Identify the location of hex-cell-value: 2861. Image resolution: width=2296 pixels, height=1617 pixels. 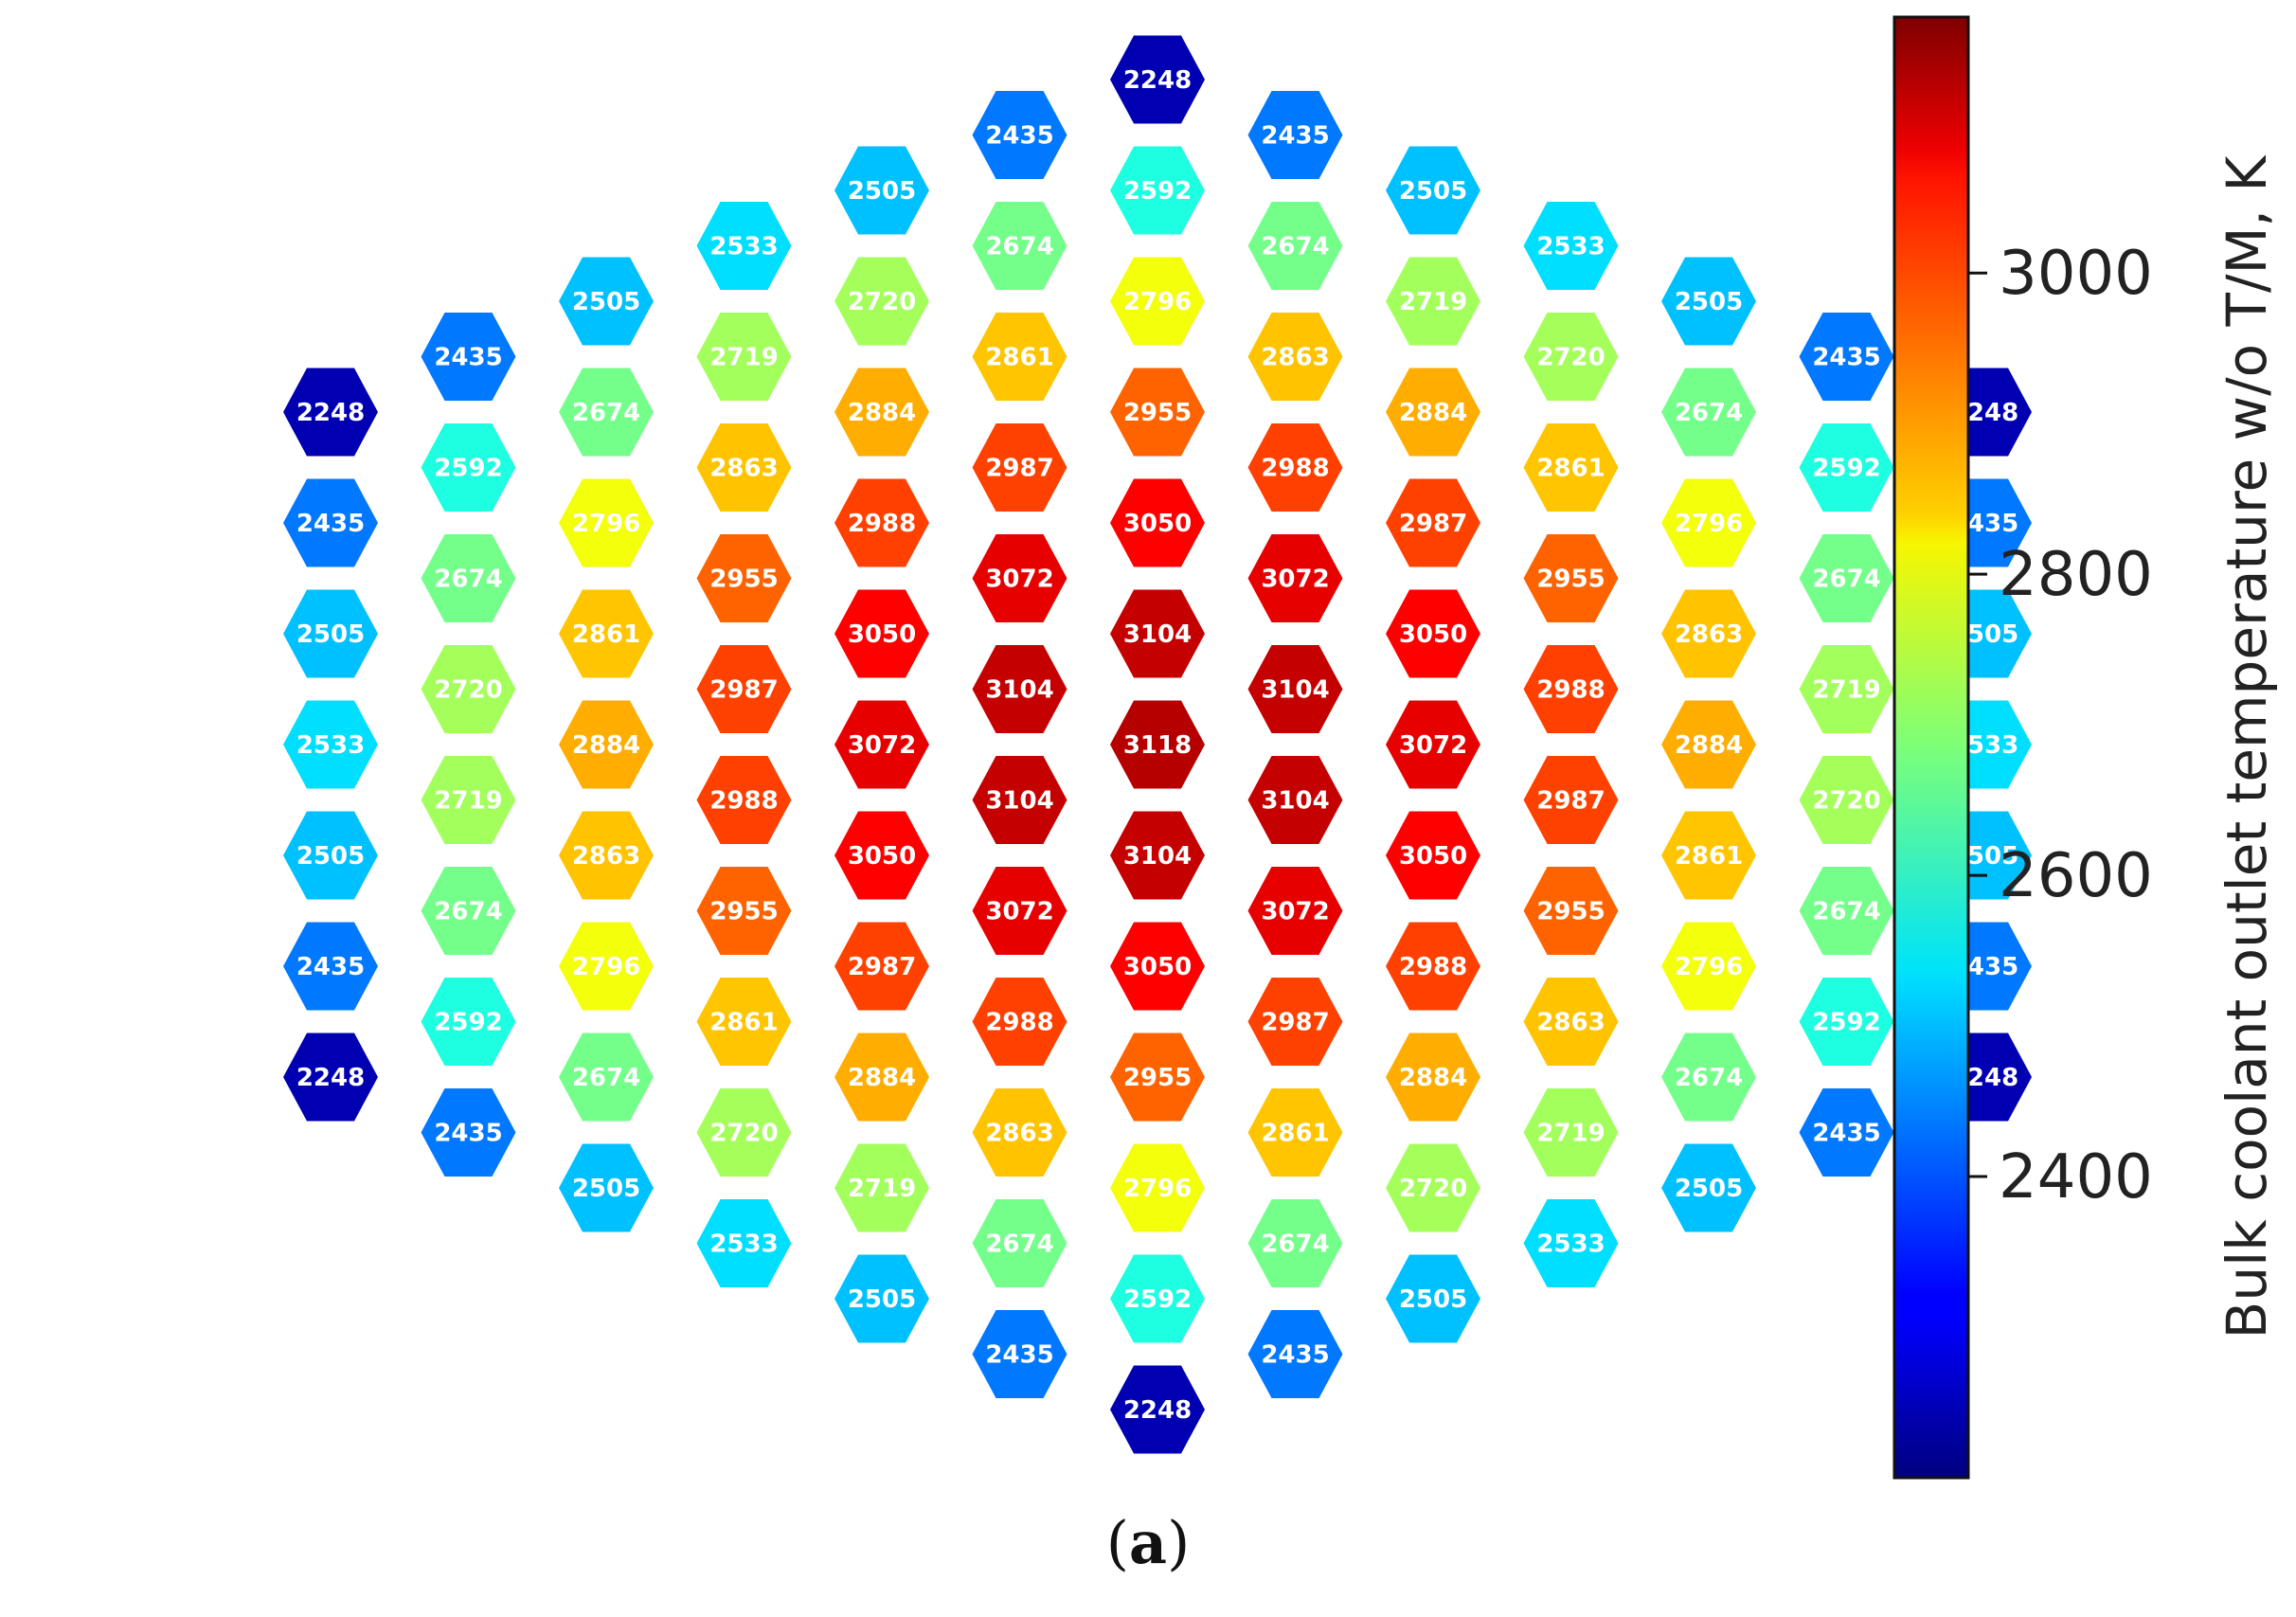
(1295, 1134).